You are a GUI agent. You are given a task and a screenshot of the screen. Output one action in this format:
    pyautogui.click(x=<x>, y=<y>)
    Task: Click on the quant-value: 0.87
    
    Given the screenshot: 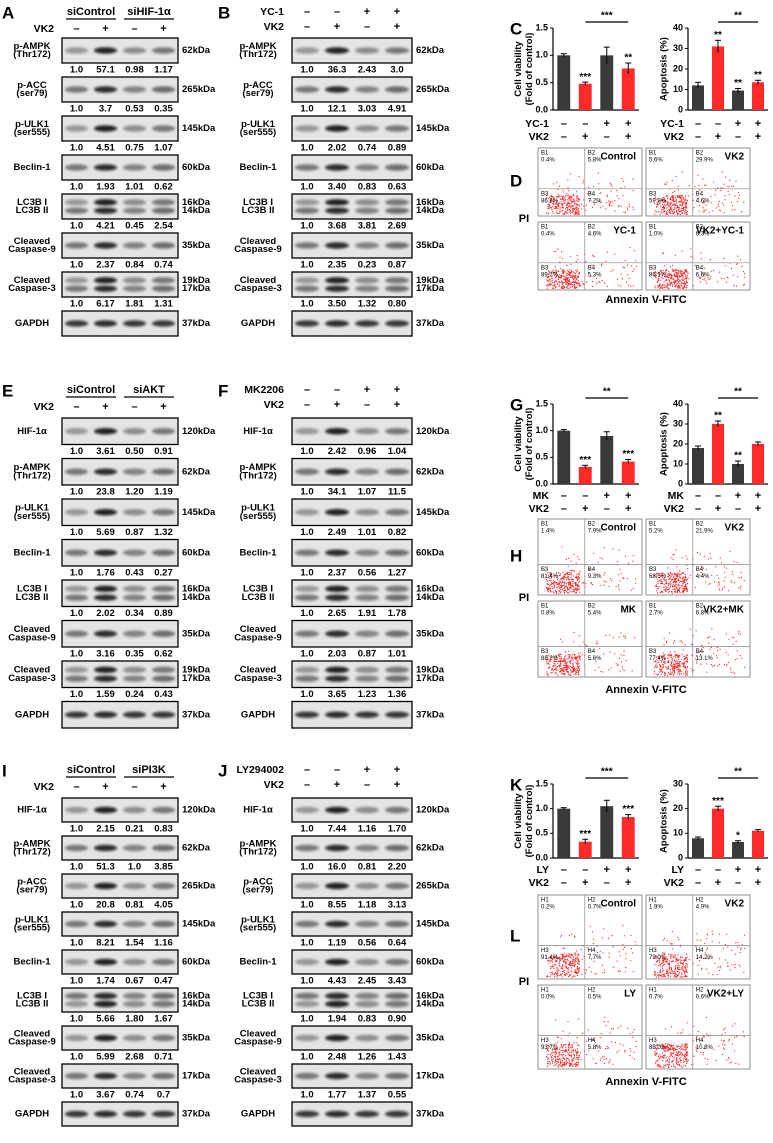 What is the action you would take?
    pyautogui.click(x=367, y=654)
    